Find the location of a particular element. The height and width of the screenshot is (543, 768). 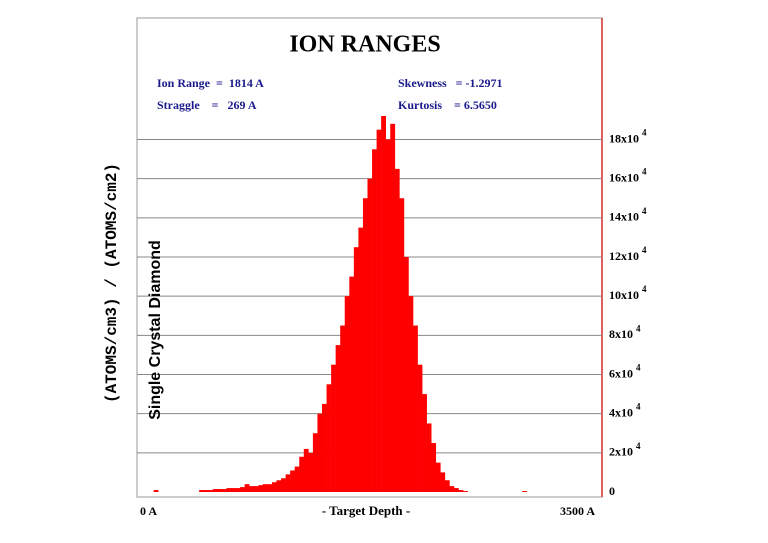

subtitle: Single Crystal Diamond is located at coordinates (155, 330).